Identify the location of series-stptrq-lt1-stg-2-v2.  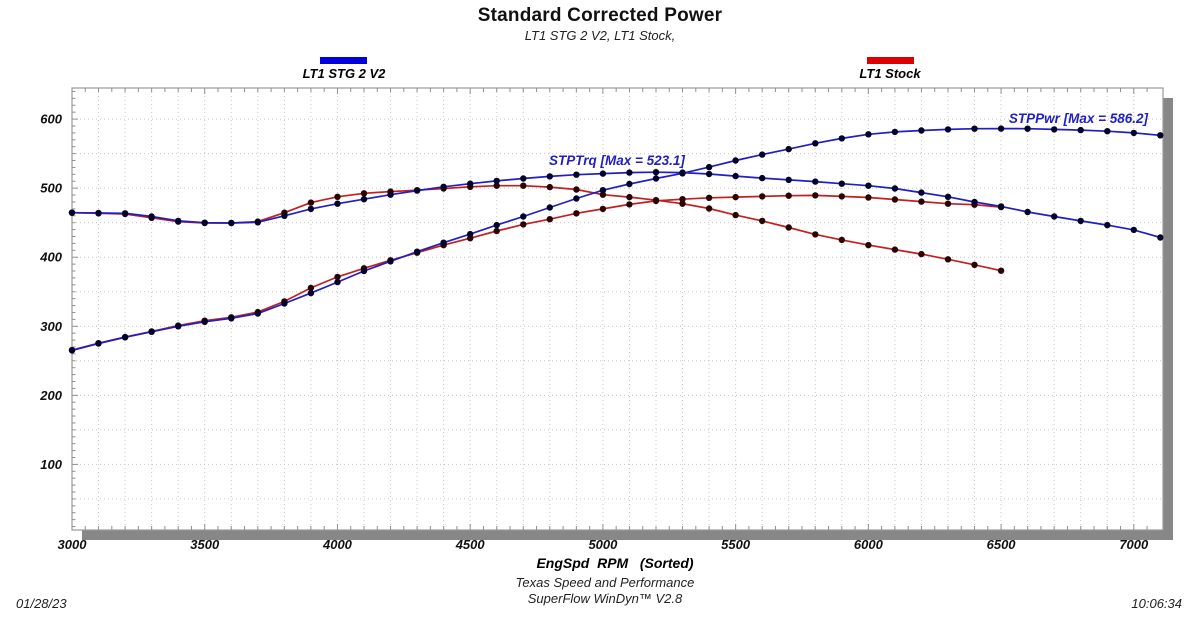
(616, 205).